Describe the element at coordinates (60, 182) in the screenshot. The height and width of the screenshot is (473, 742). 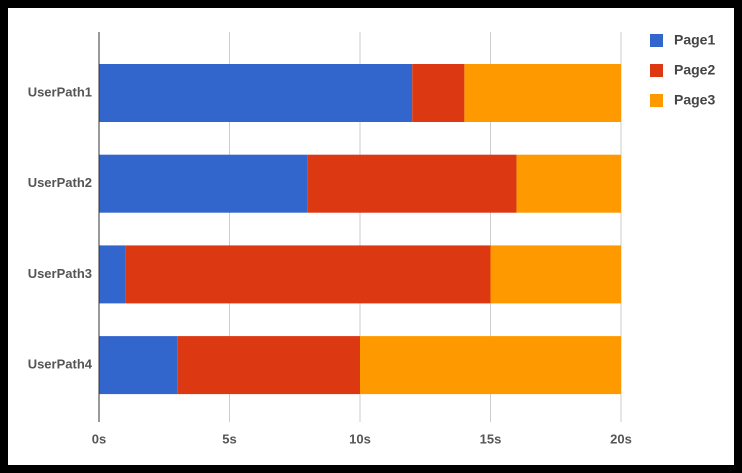
I see `y-tick-label: UserPath2` at that location.